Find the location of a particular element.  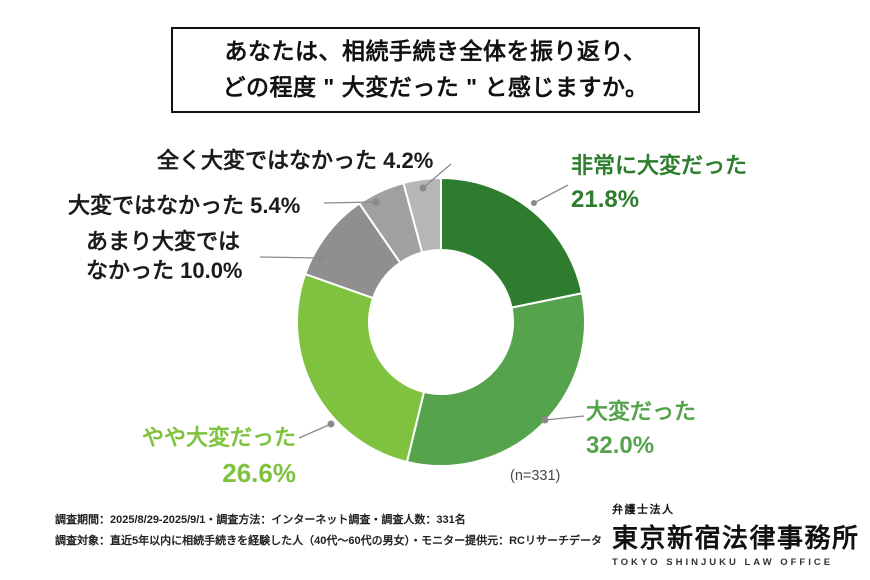

callout-somewhat-difficult-pct: 26.6% is located at coordinates (259, 473).